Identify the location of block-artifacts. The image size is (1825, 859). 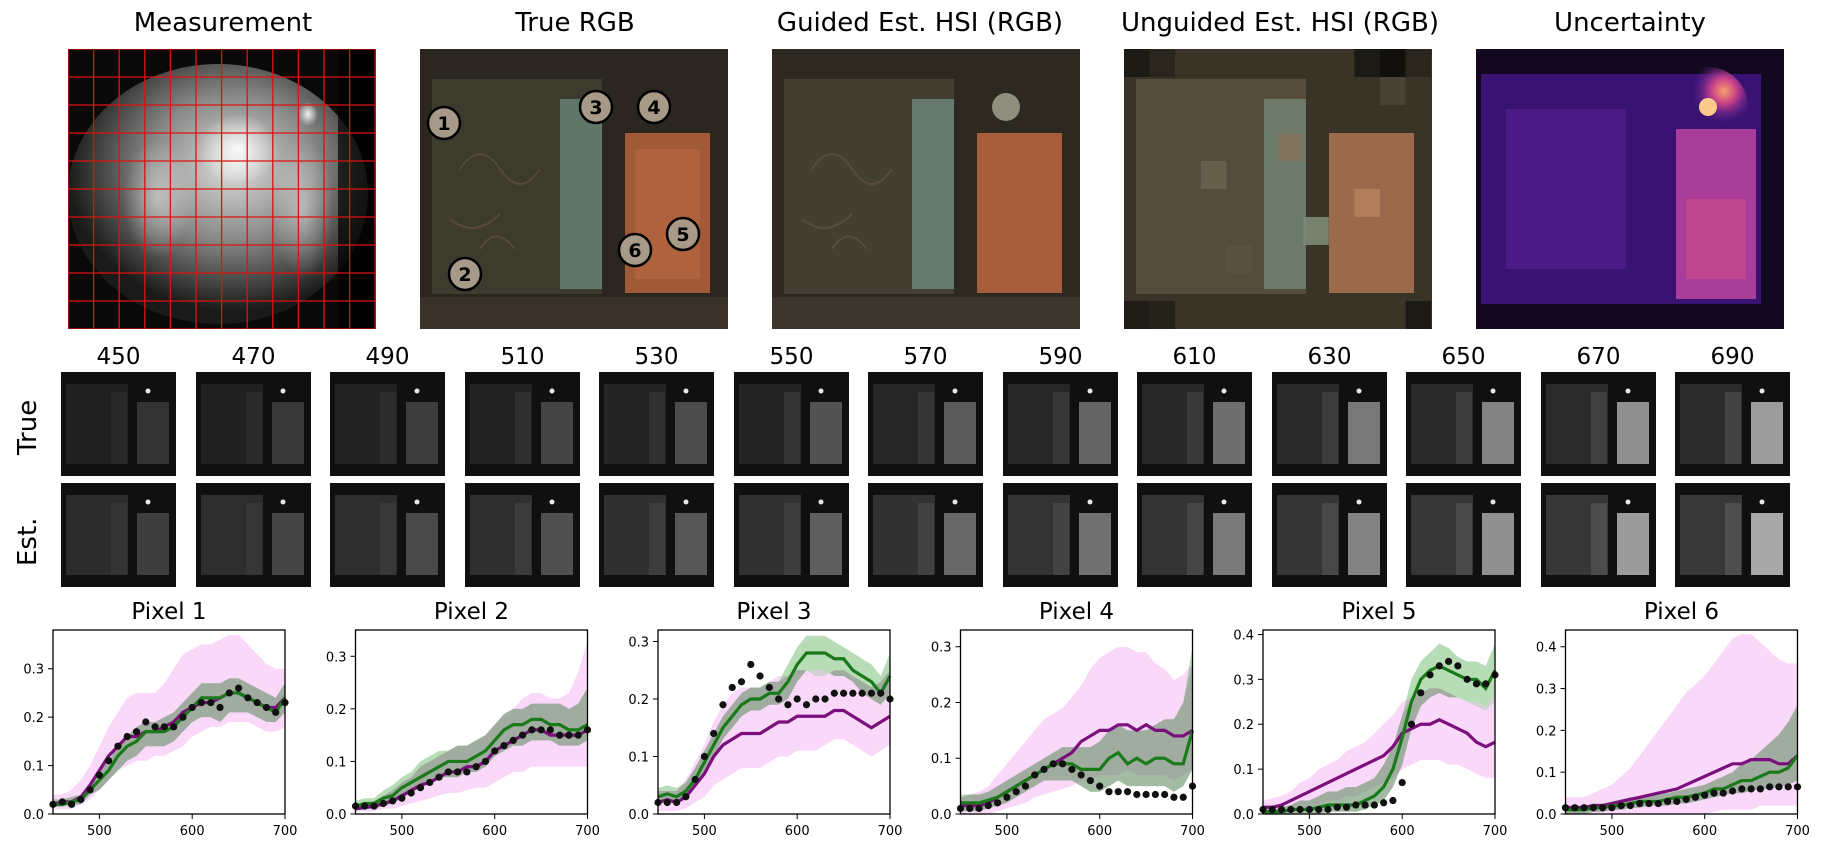
(1278, 189).